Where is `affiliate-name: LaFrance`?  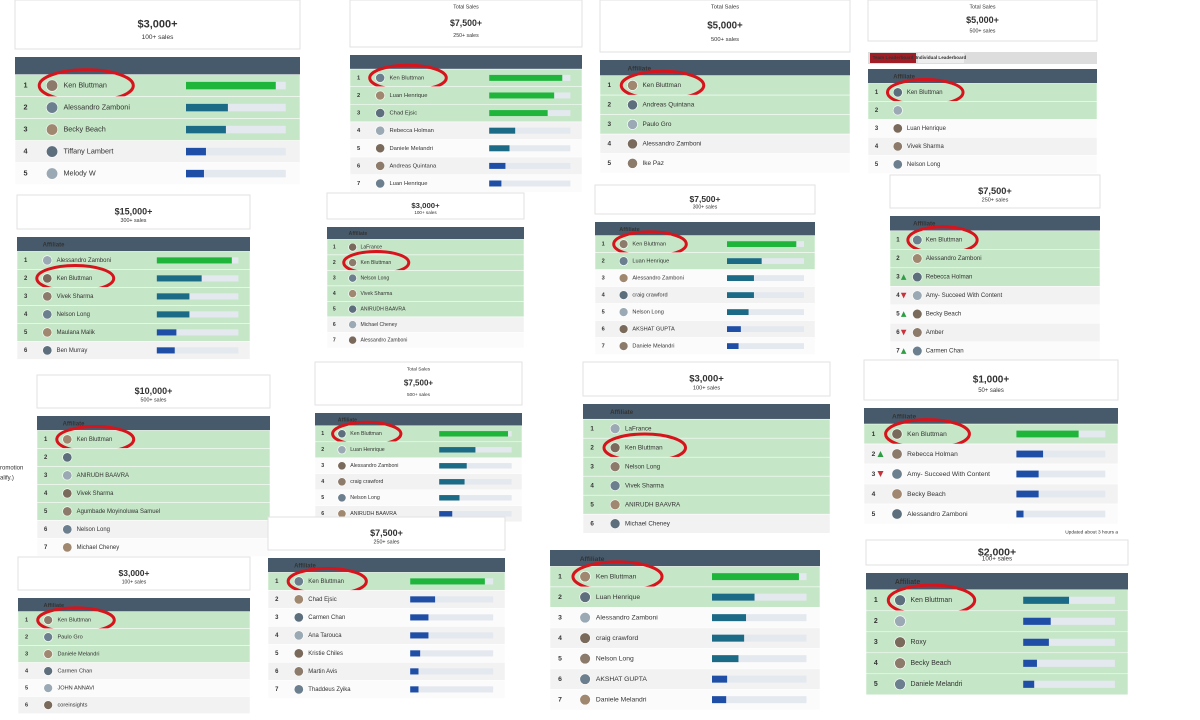
affiliate-name: LaFrance is located at coordinates (371, 247).